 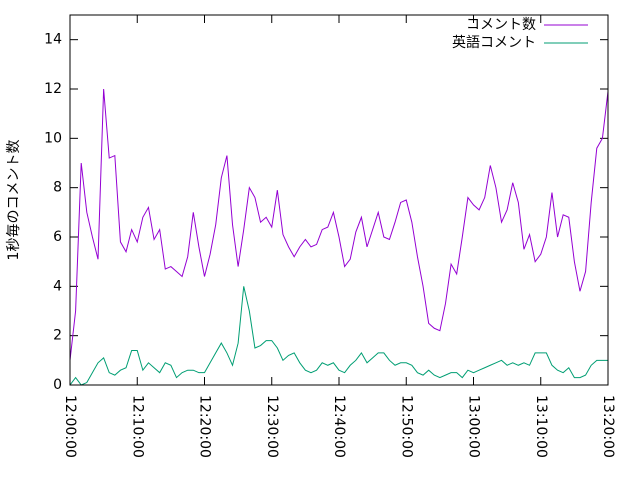 I want to click on y-tick-label: 4, so click(x=57, y=286).